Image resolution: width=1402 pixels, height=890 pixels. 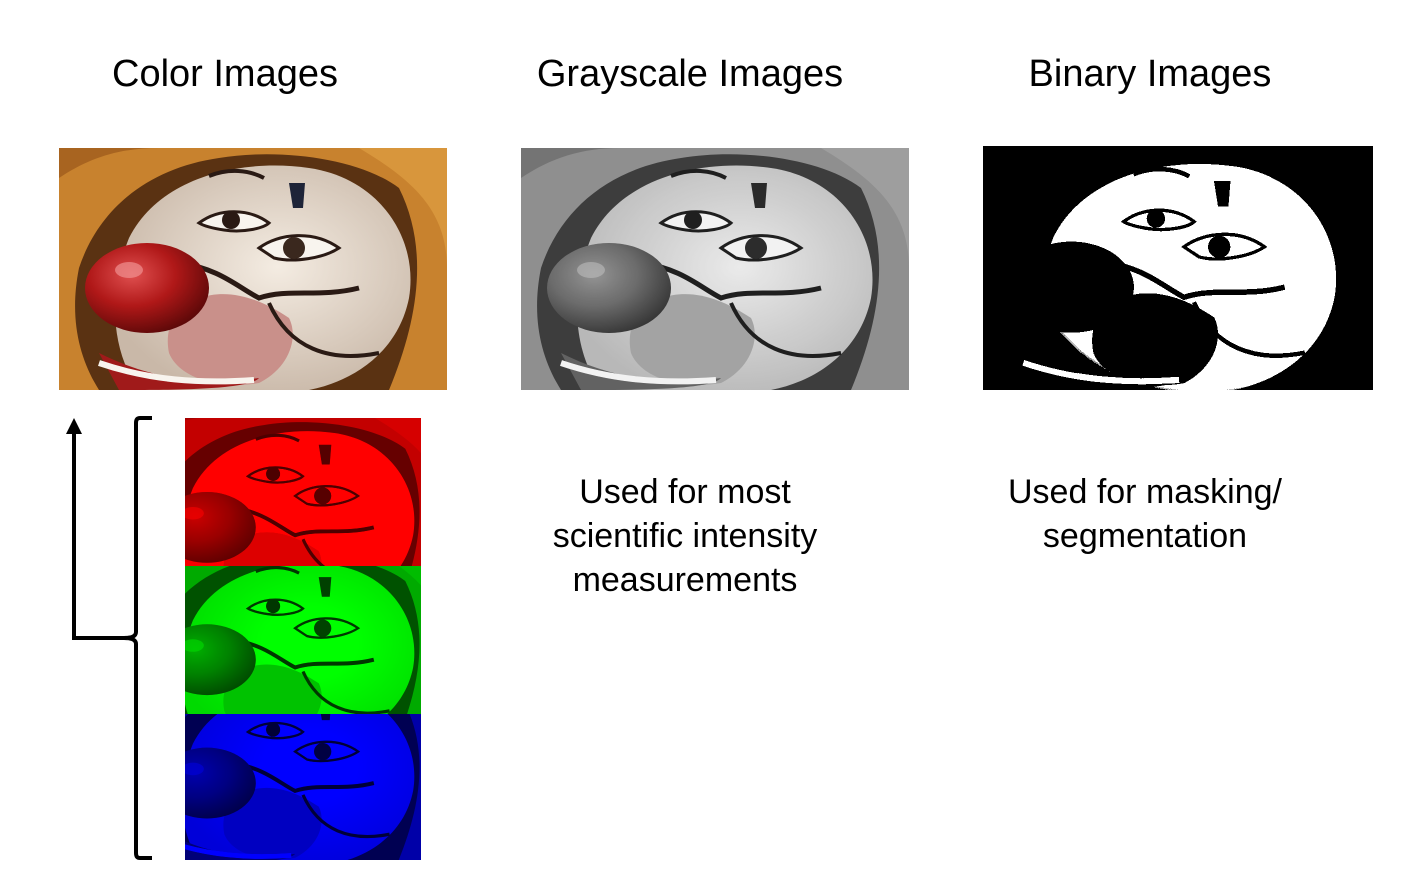 What do you see at coordinates (98, 535) in the screenshot?
I see `merge-arrow-line` at bounding box center [98, 535].